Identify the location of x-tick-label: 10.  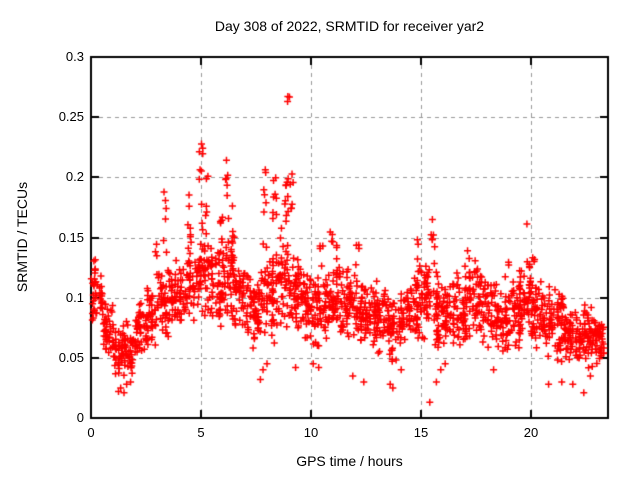
(311, 432).